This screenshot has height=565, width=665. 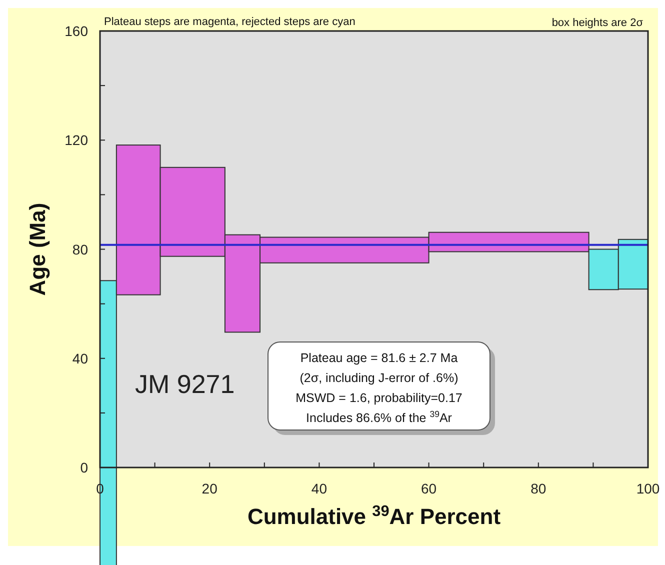 I want to click on y-axis-title: Age (Ma), so click(x=37, y=249).